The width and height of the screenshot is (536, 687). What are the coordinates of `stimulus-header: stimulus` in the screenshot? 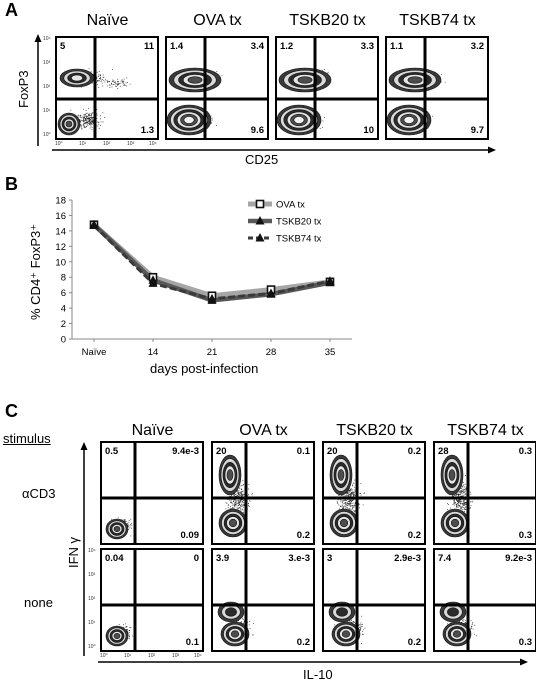 It's located at (27, 438).